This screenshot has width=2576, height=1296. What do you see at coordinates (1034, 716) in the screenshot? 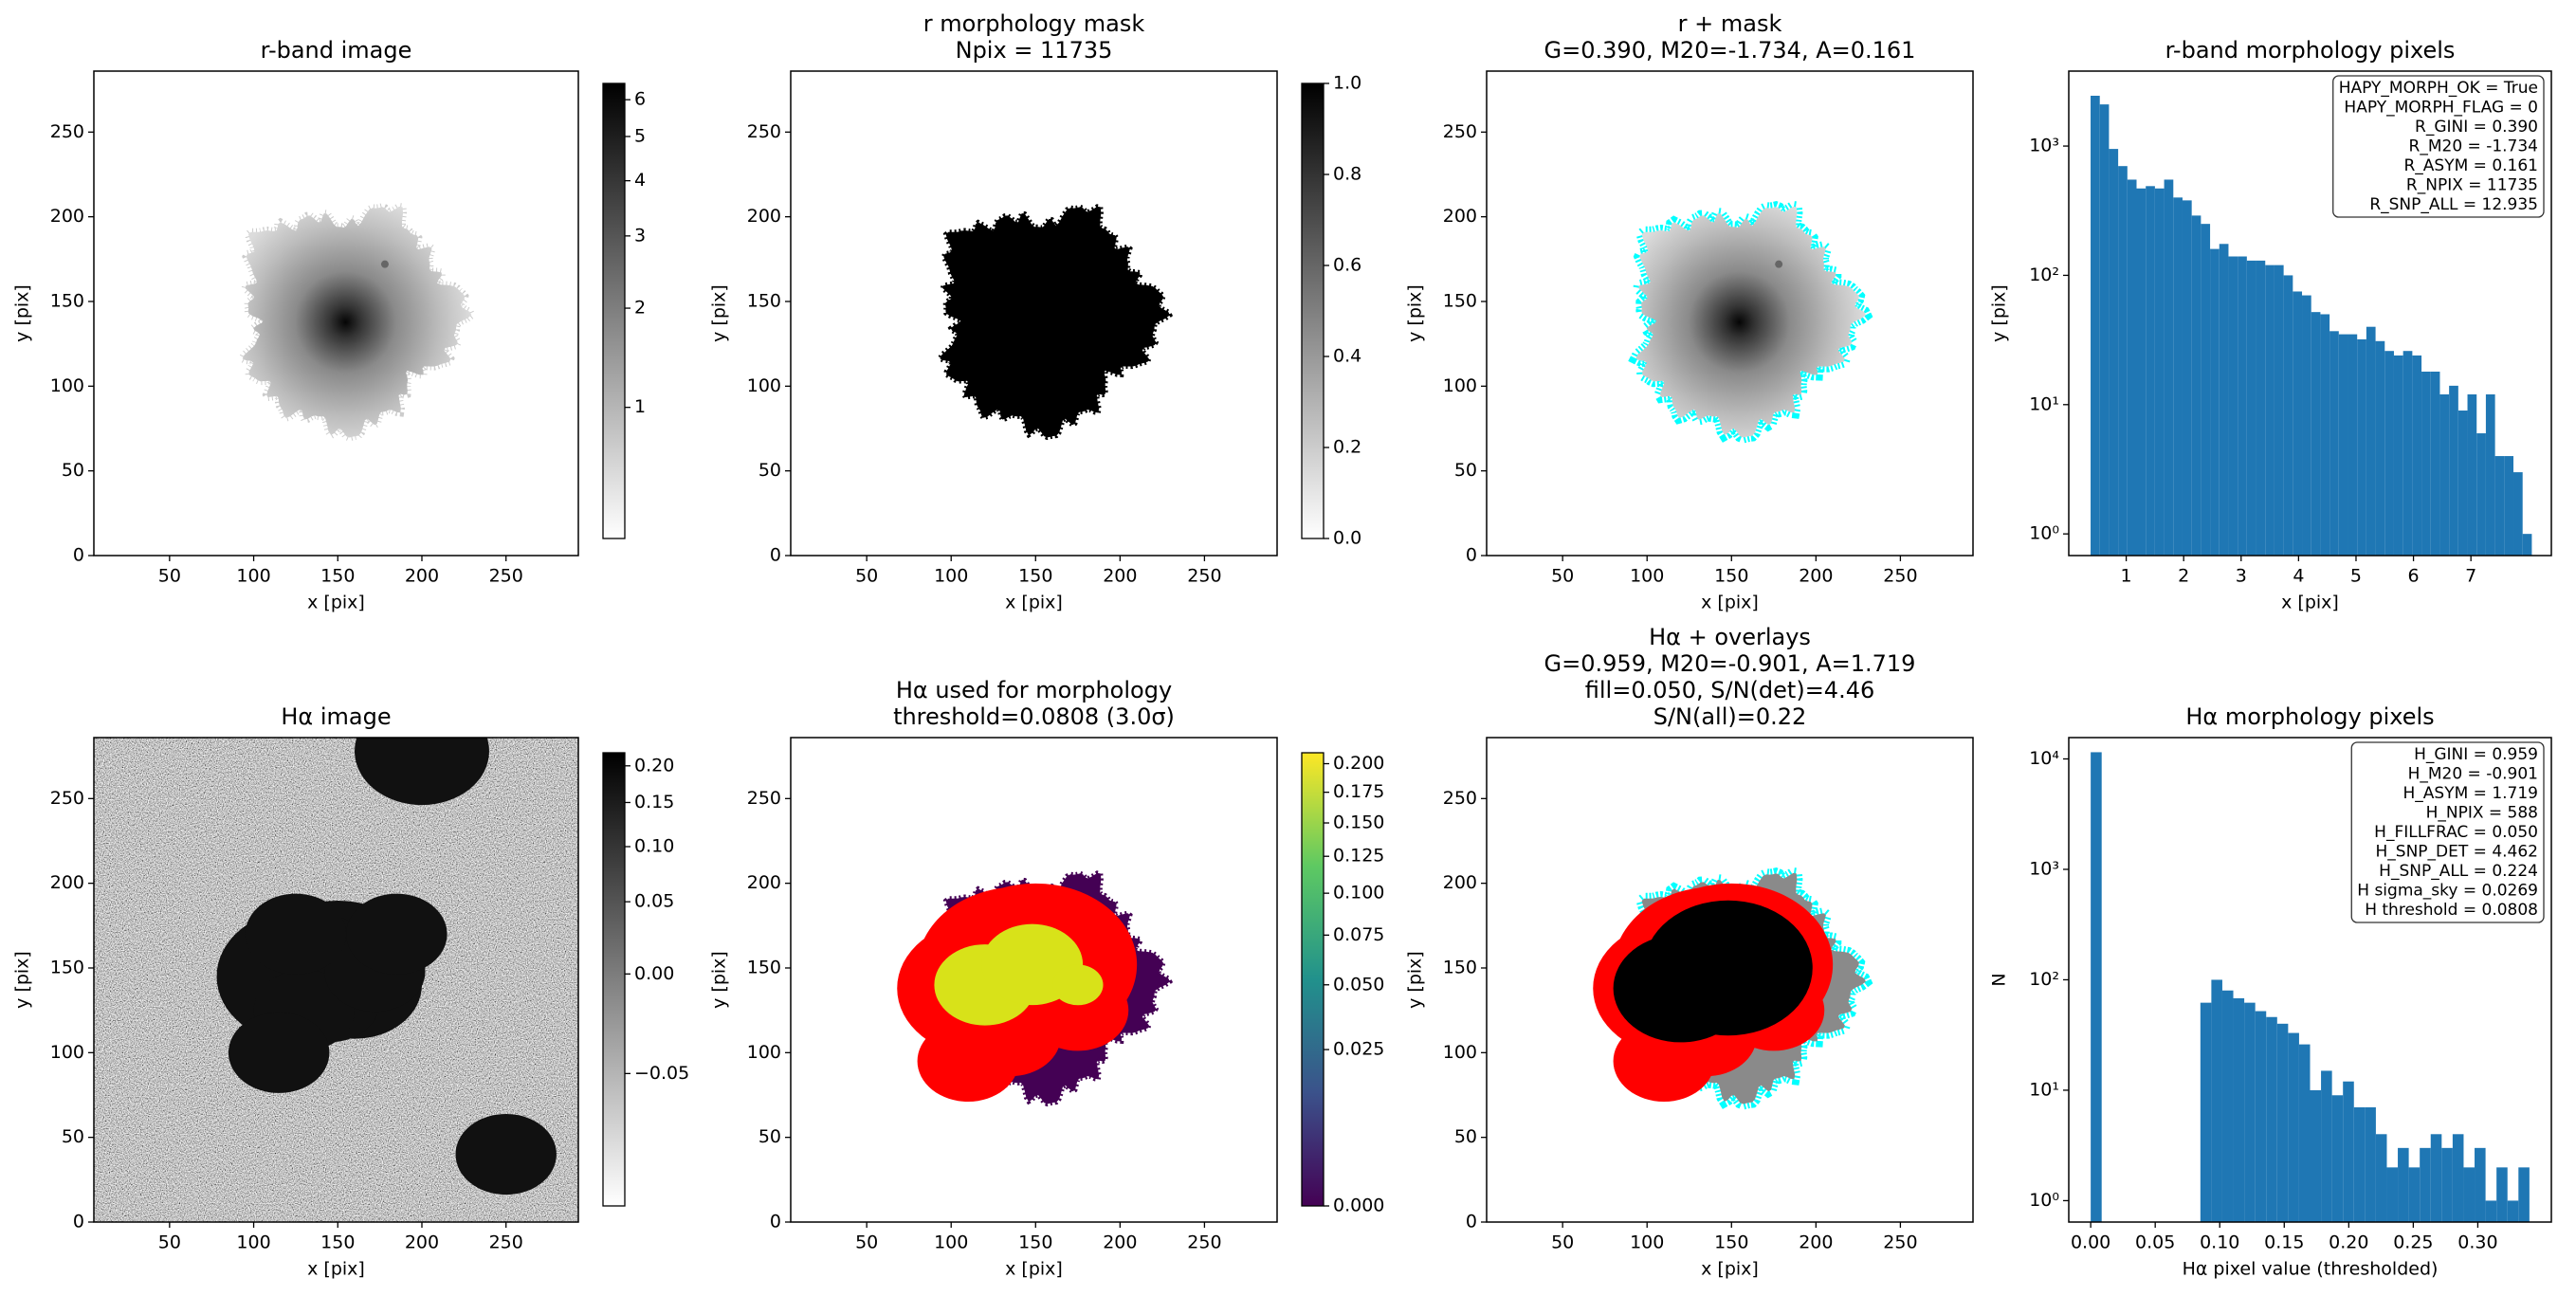
I see `panel-title: threshold=0.0808 (3.0σ)` at bounding box center [1034, 716].